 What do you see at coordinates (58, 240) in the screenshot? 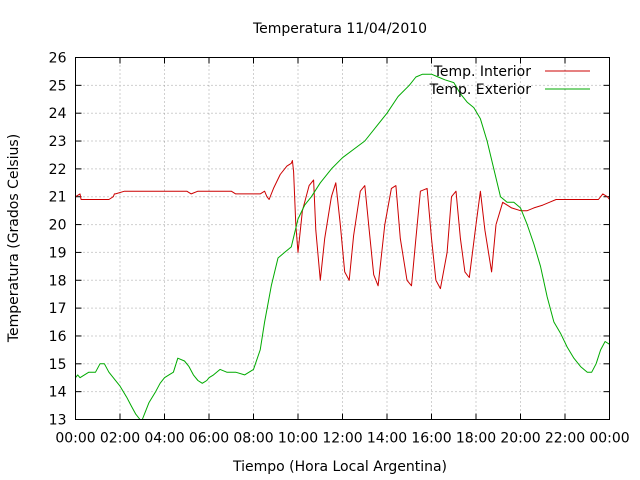
I see `y-tick-labels: 13 14 15 16 17 18 19 20 21 22 23 24 25 26` at bounding box center [58, 240].